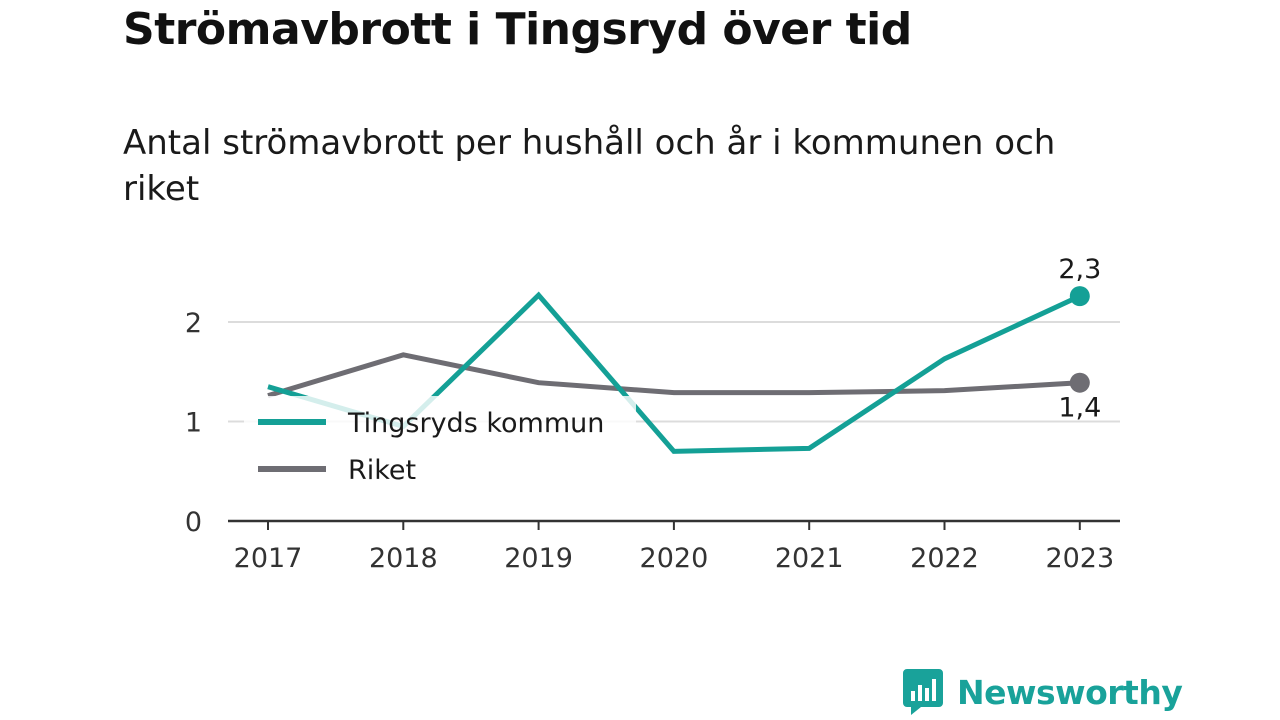  I want to click on brand-logo: Newsworthy, so click(1043, 692).